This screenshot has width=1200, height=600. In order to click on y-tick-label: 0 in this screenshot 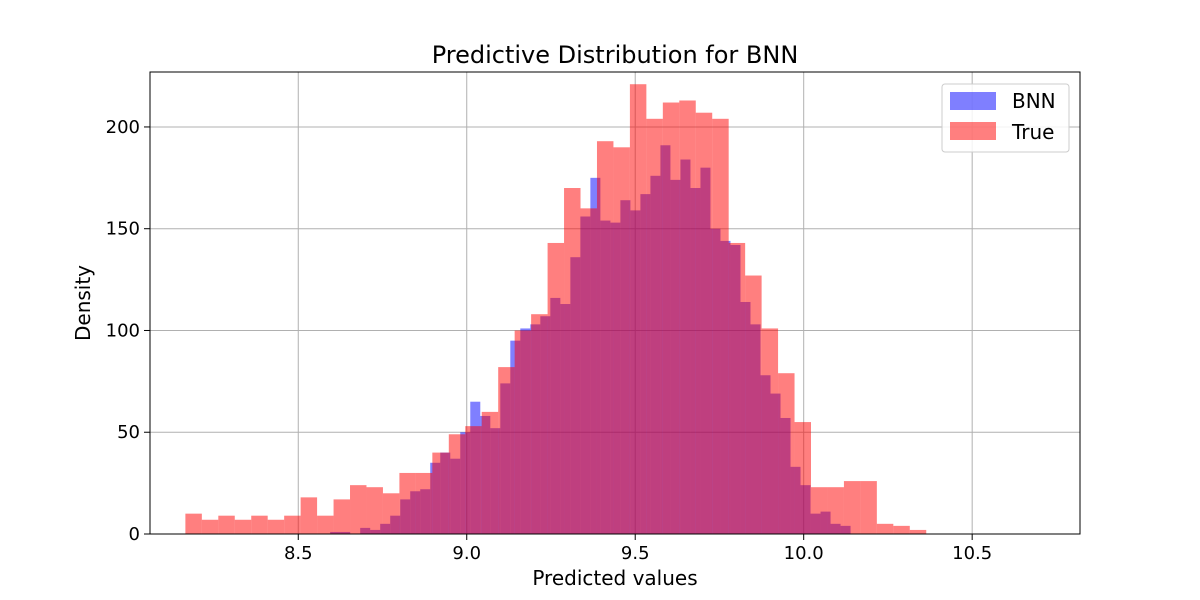, I will do `click(134, 534)`.